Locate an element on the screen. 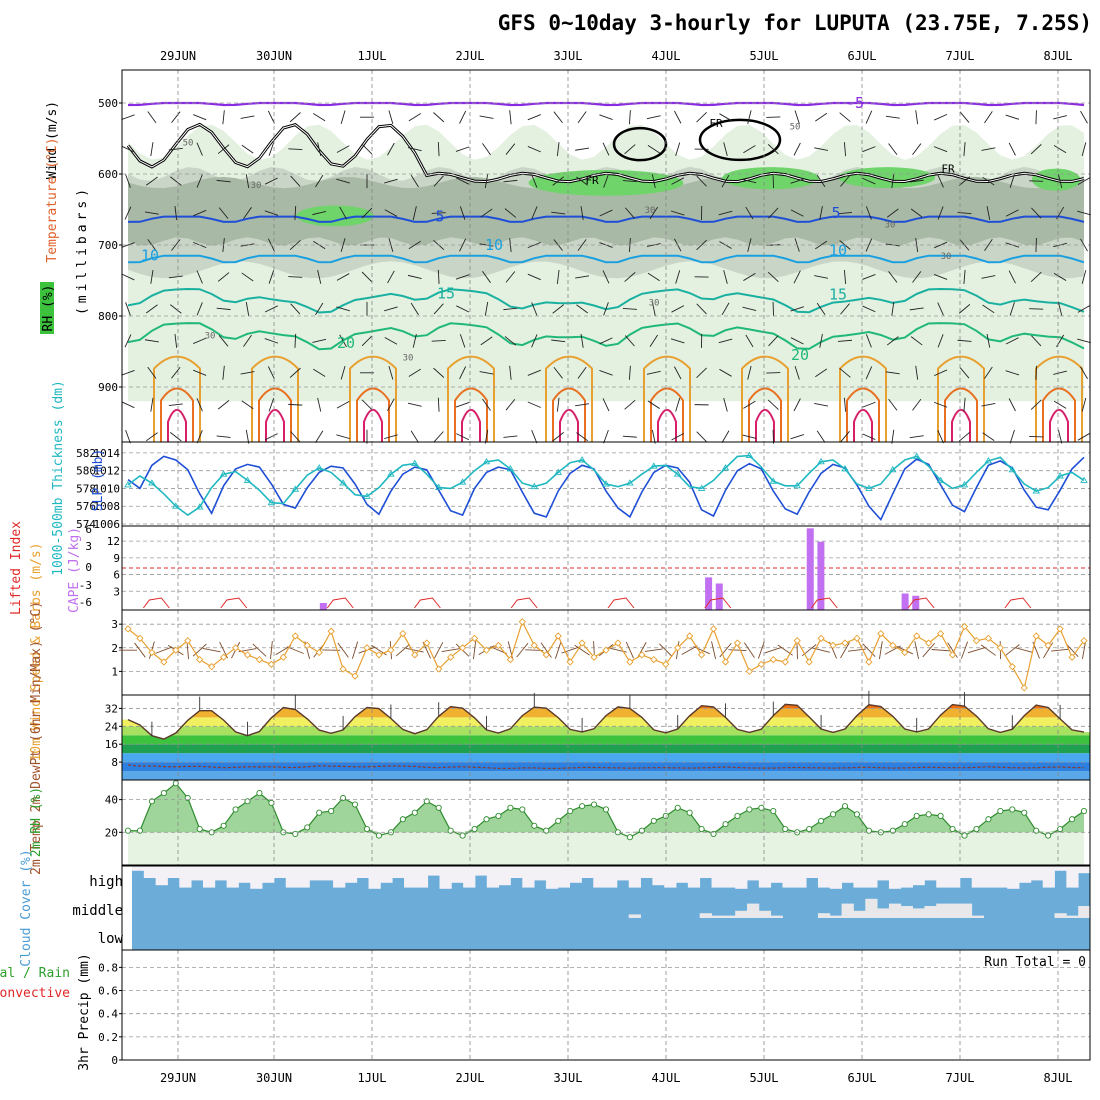 The image size is (1100, 1100). rh-contour-label: 30 is located at coordinates (210, 337).